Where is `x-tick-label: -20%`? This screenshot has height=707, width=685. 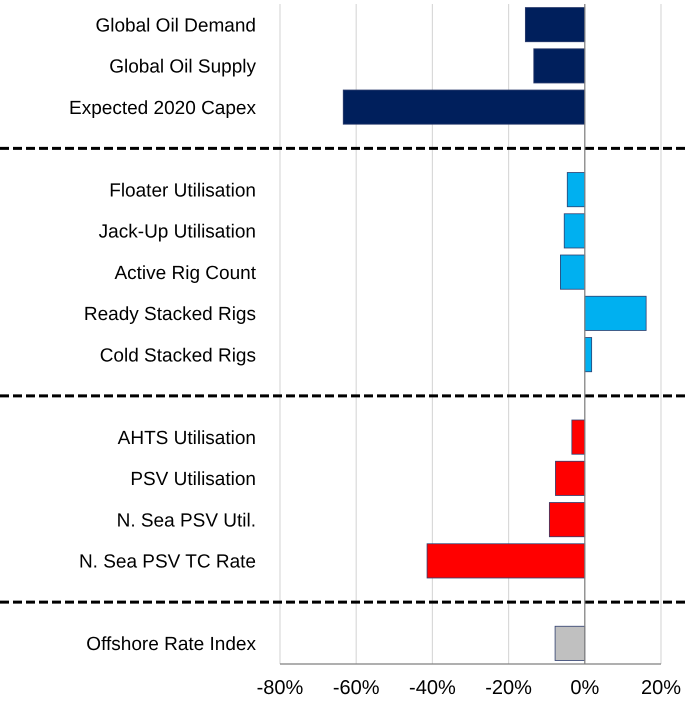
x-tick-label: -20% is located at coordinates (508, 688).